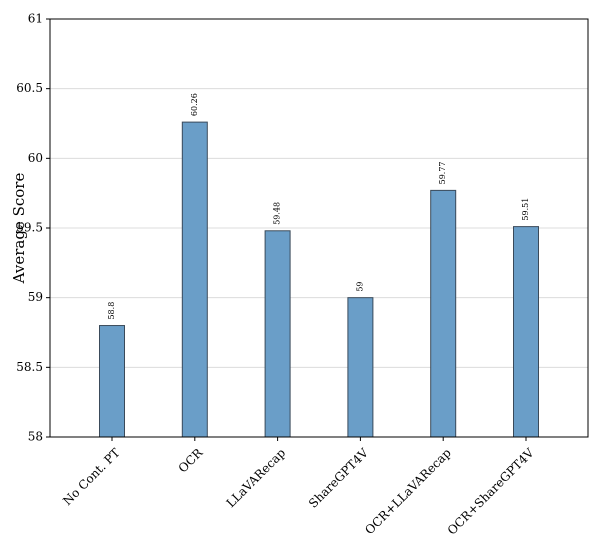 The image size is (602, 534). Describe the element at coordinates (191, 460) in the screenshot. I see `x-tick-label: OCR` at that location.